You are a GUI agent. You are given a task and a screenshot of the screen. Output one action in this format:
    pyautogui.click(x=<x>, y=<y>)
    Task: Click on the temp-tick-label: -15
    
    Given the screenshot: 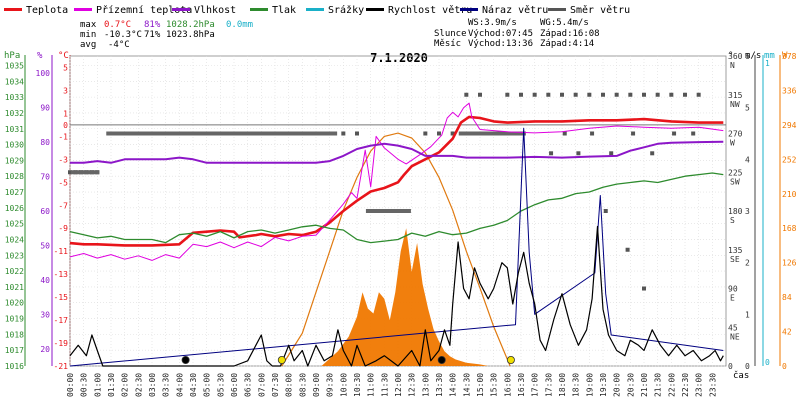 What is the action you would take?
    pyautogui.click(x=61, y=297)
    